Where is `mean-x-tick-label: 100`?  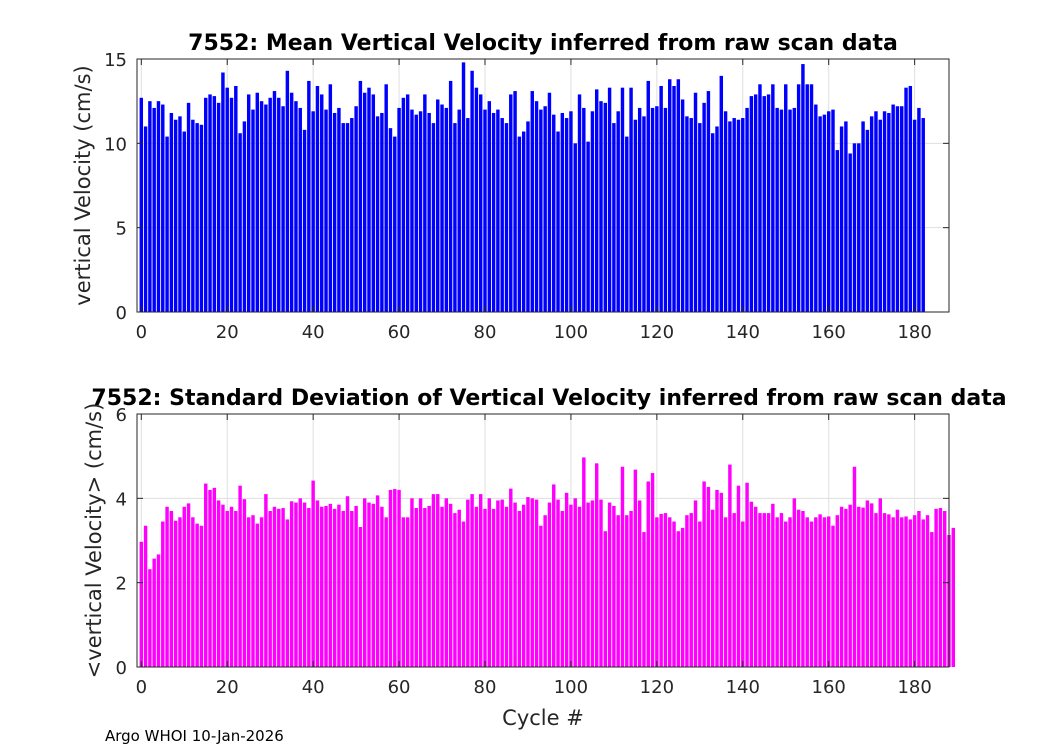
mean-x-tick-label: 100 is located at coordinates (571, 332).